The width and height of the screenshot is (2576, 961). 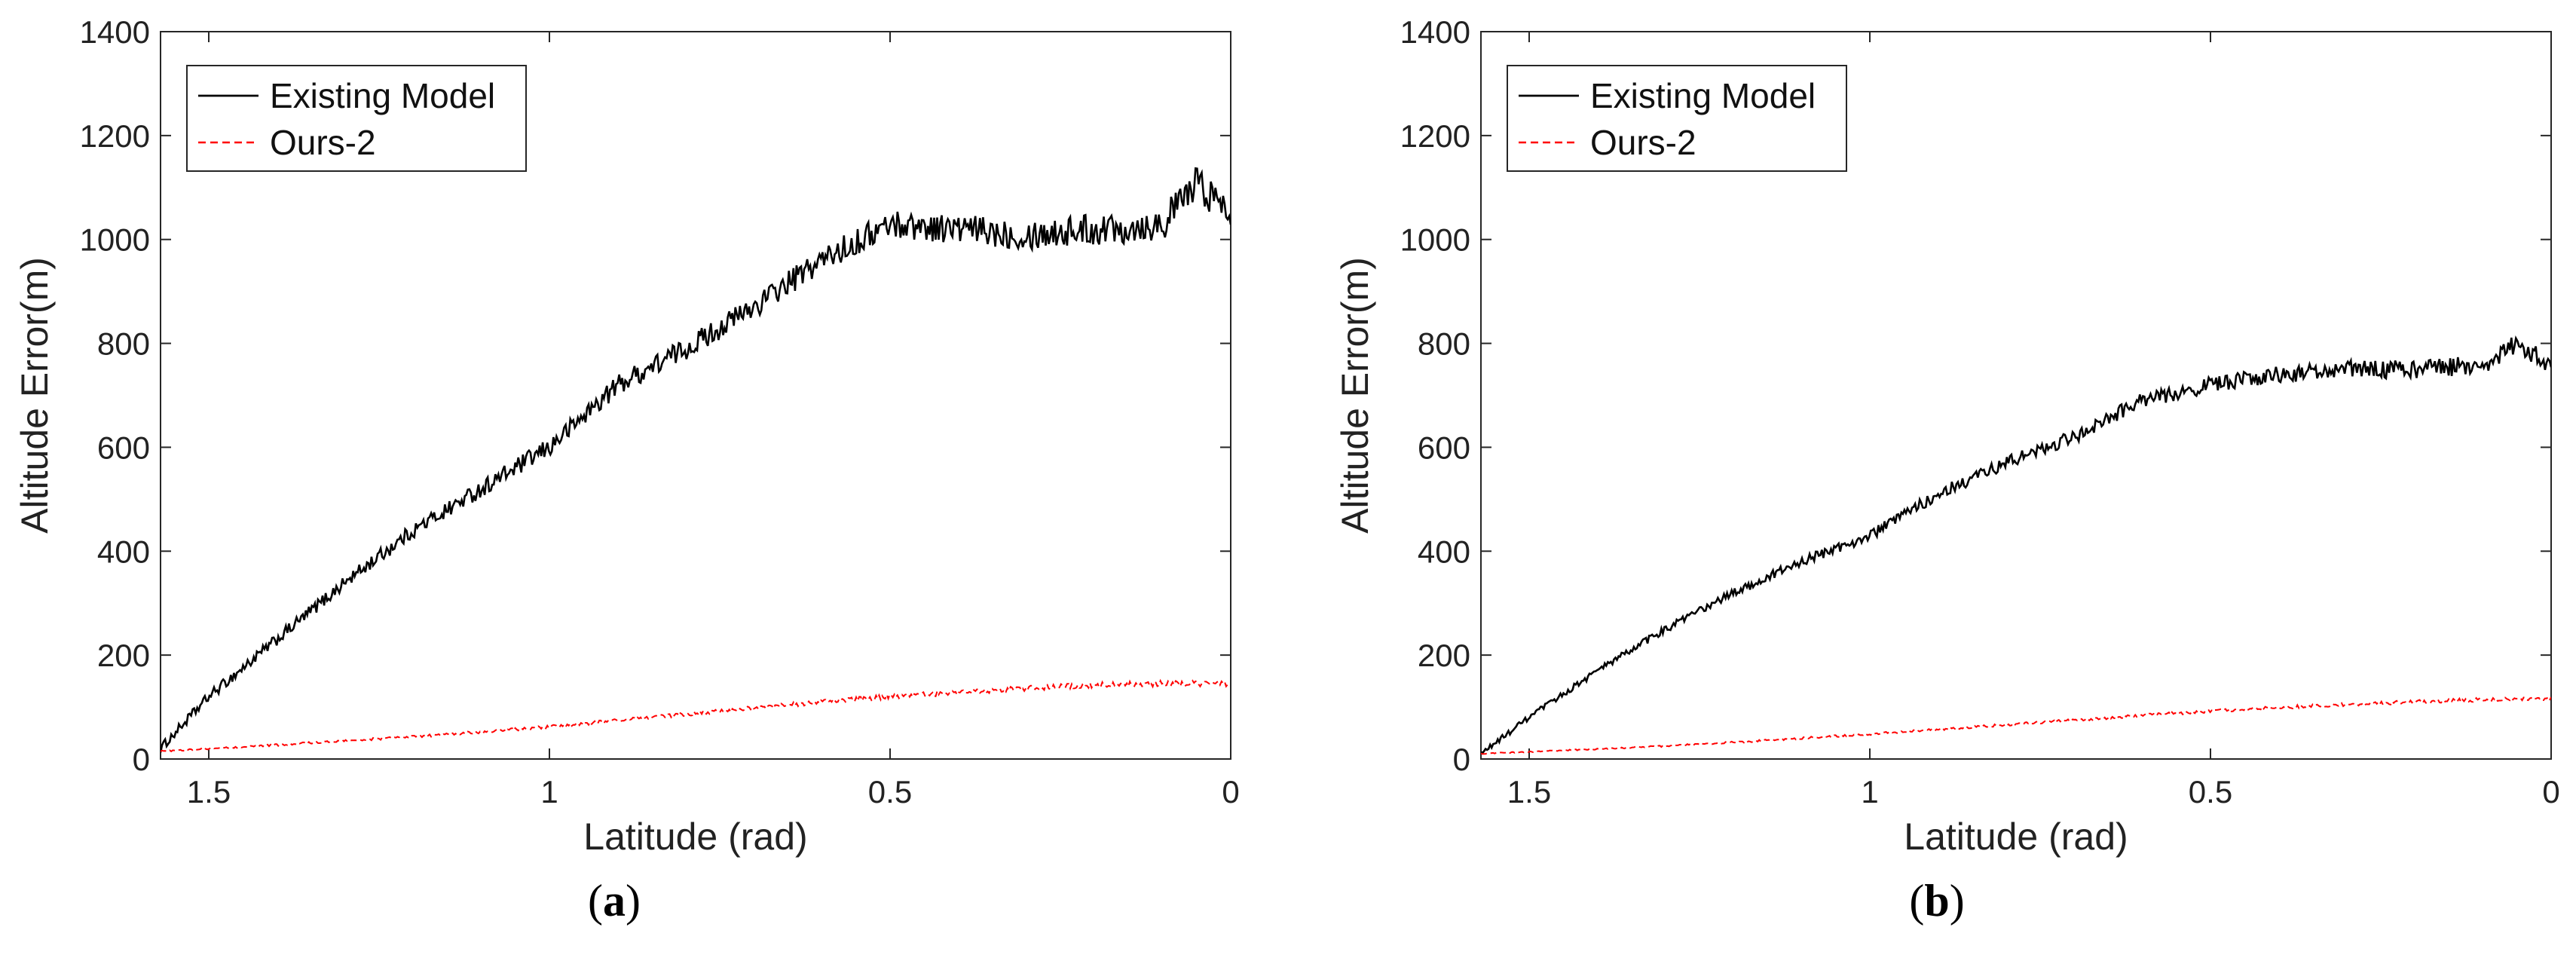 What do you see at coordinates (1936, 901) in the screenshot?
I see `panel-label: (b)` at bounding box center [1936, 901].